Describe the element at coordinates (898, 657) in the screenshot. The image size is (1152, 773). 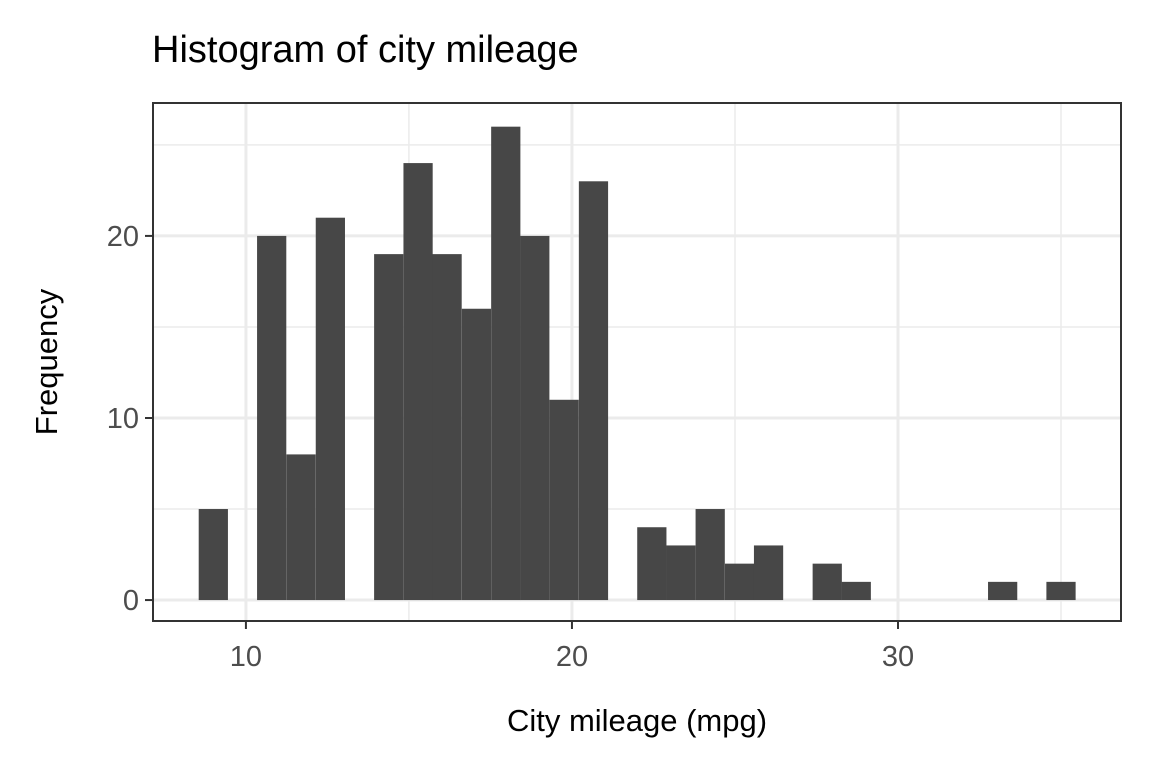
I see `x-tick-label: 30` at that location.